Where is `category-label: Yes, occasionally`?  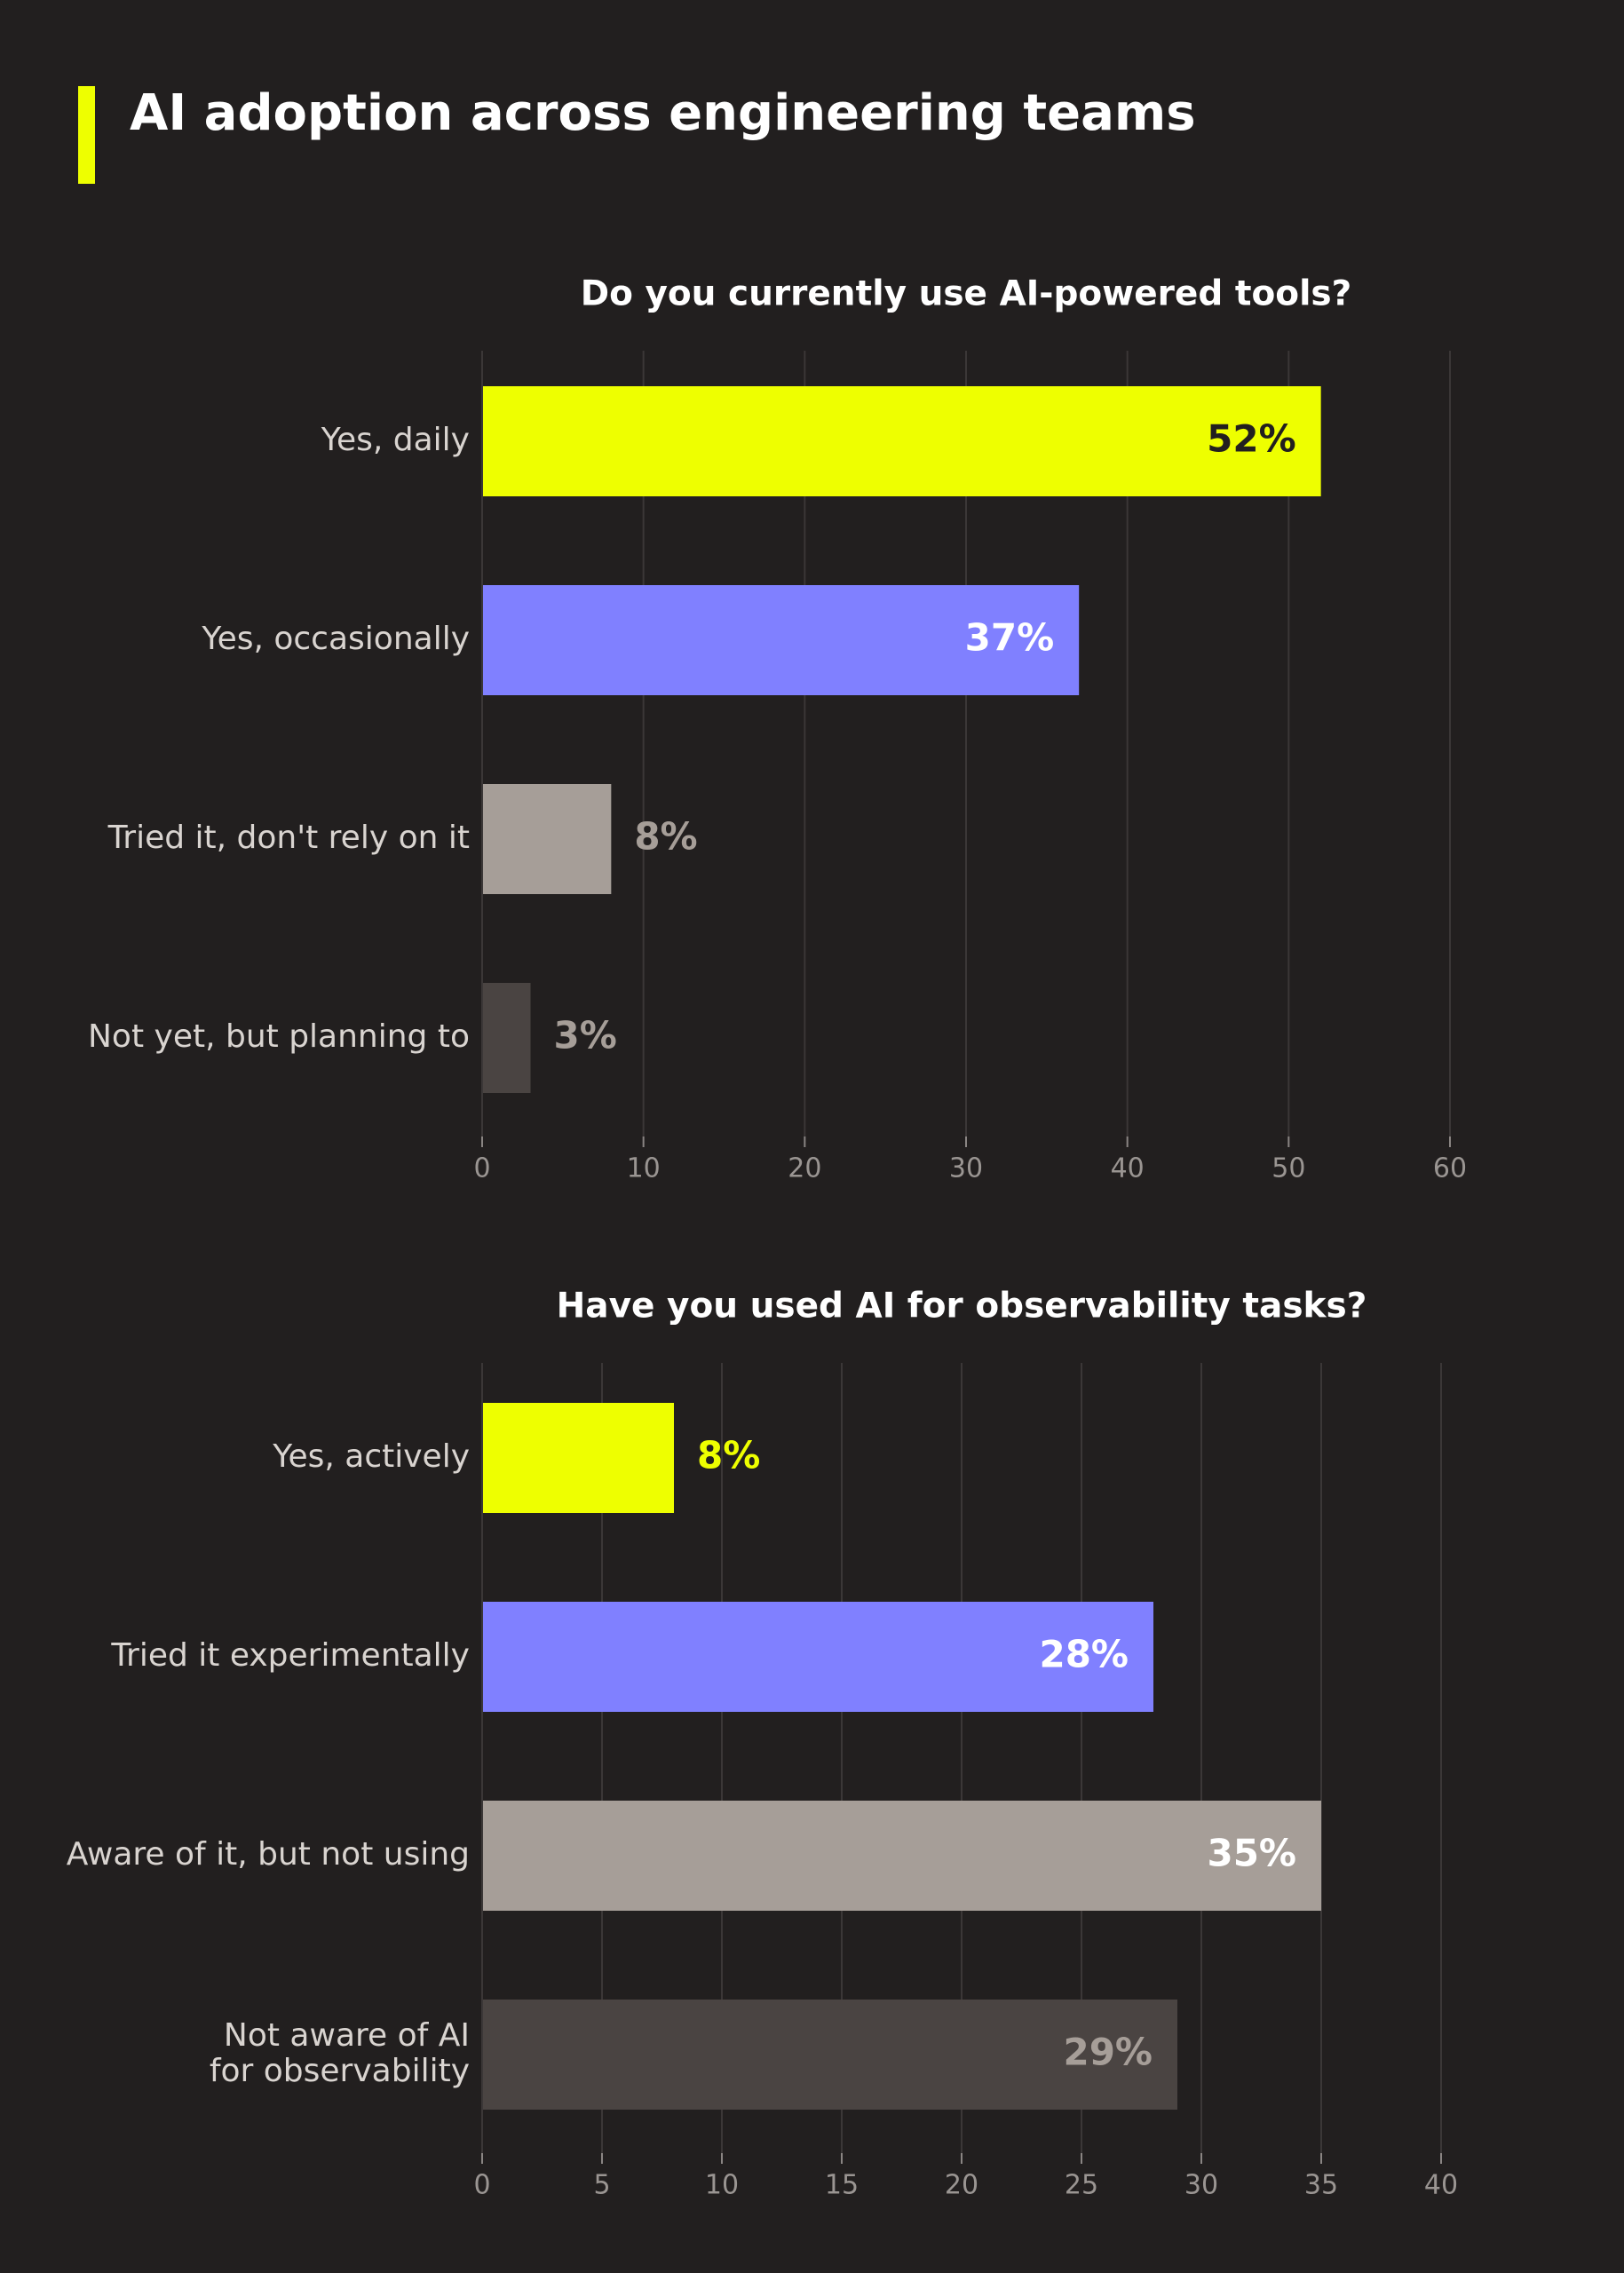
category-label: Yes, occasionally is located at coordinates (335, 639).